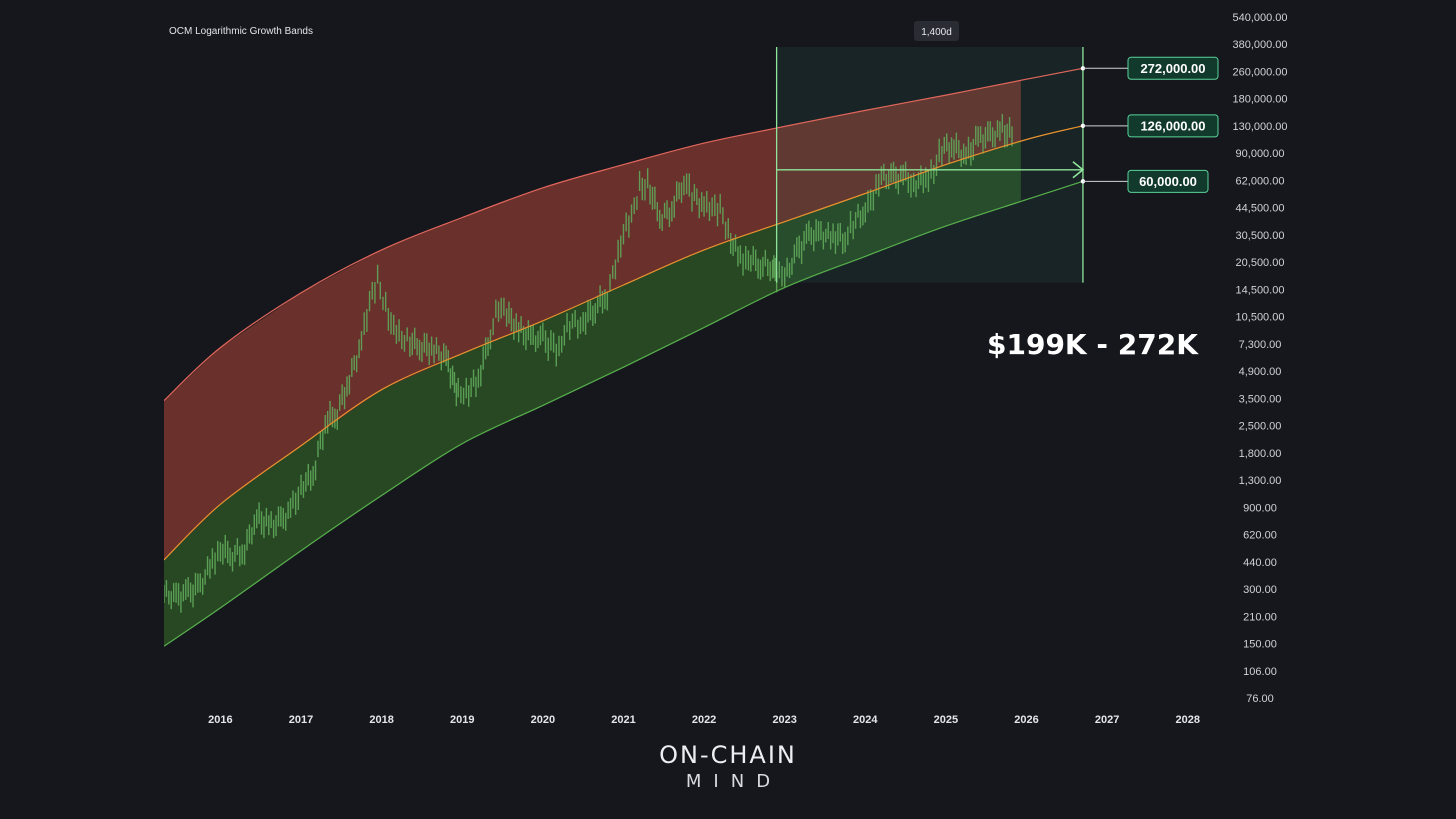 The height and width of the screenshot is (819, 1456). What do you see at coordinates (623, 720) in the screenshot?
I see `x-tick-label: 2021` at bounding box center [623, 720].